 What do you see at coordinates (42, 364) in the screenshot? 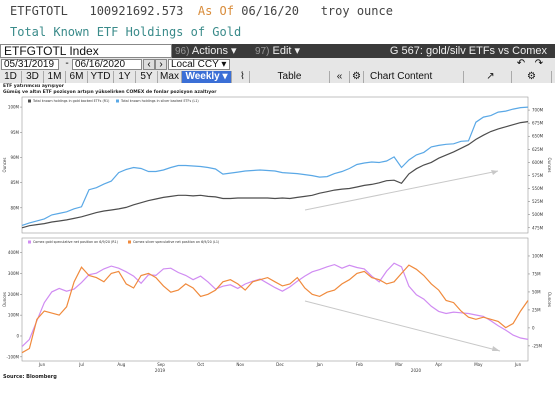
I see `x-tick-label: Jun` at bounding box center [42, 364].